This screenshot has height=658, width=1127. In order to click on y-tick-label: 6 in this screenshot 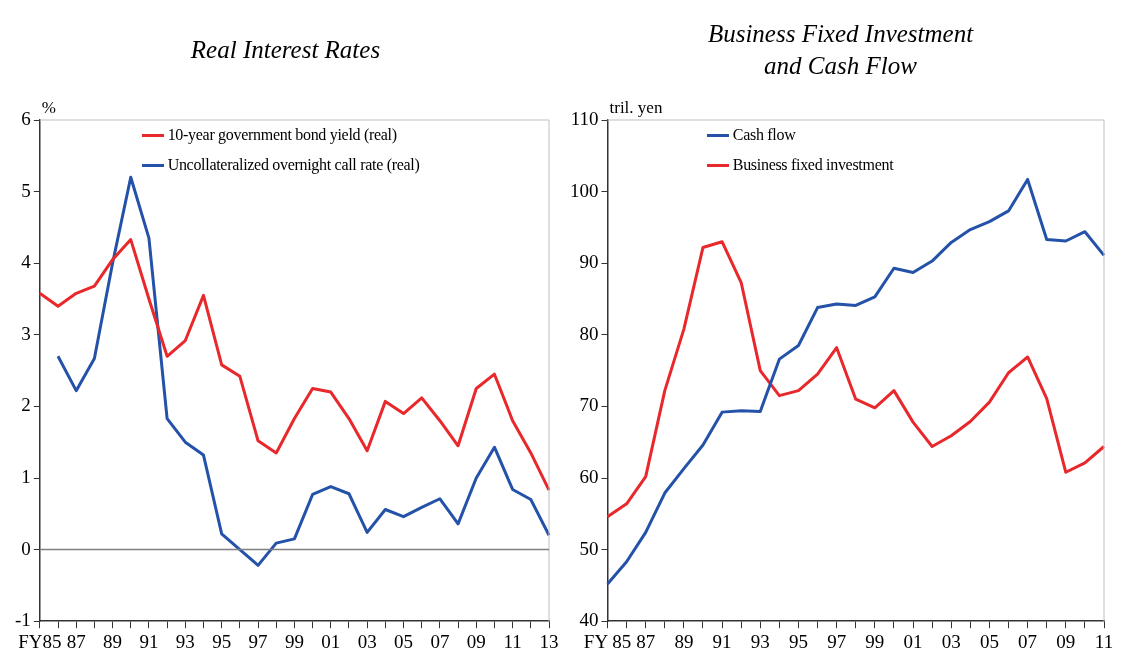, I will do `click(26, 118)`.